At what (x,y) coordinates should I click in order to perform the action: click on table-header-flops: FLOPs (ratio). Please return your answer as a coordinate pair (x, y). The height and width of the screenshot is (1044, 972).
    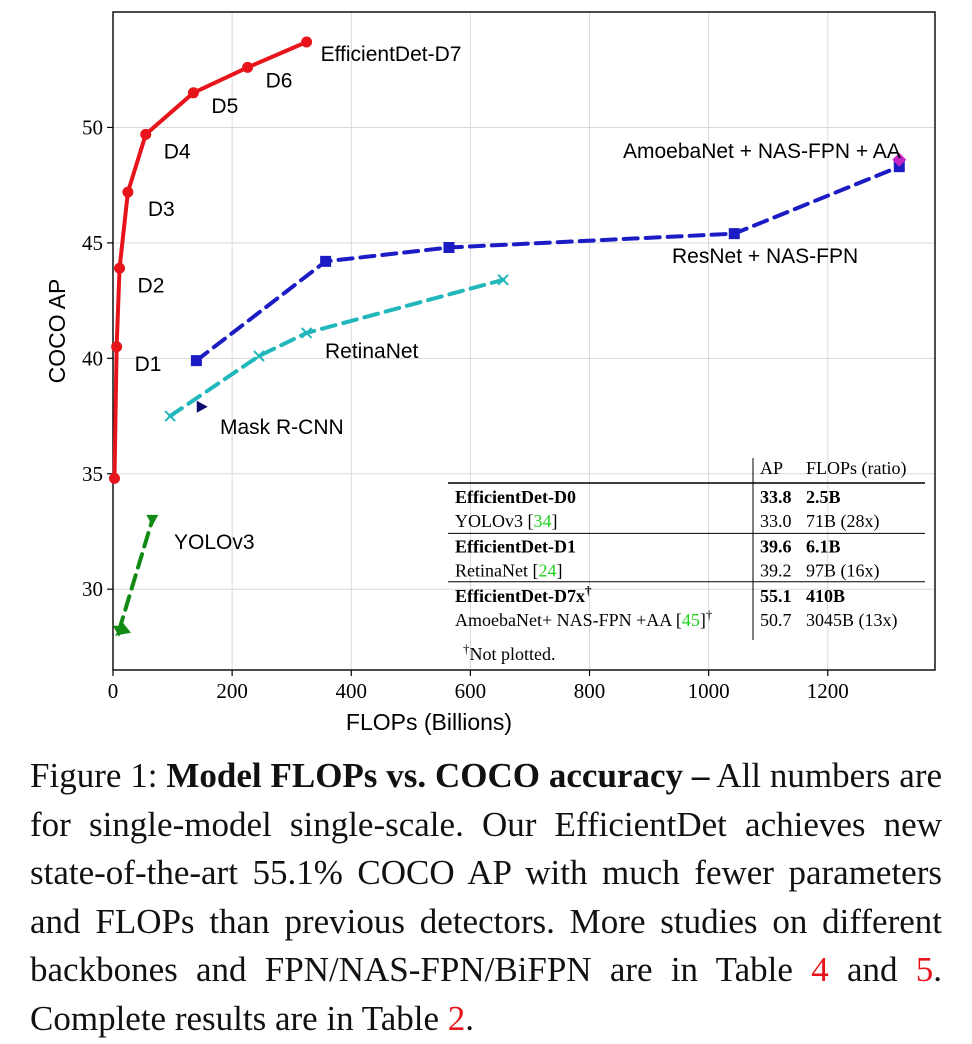
    Looking at the image, I should click on (856, 468).